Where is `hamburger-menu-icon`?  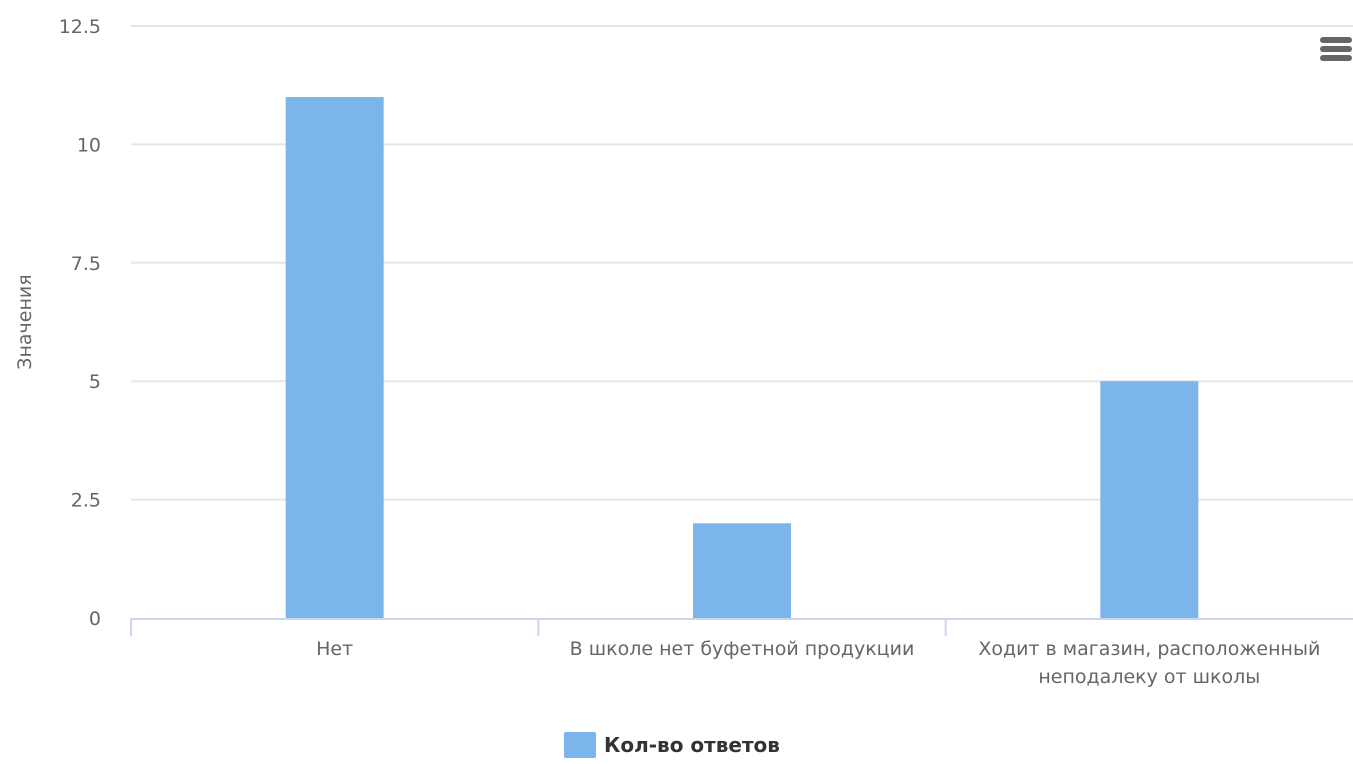 hamburger-menu-icon is located at coordinates (1336, 40).